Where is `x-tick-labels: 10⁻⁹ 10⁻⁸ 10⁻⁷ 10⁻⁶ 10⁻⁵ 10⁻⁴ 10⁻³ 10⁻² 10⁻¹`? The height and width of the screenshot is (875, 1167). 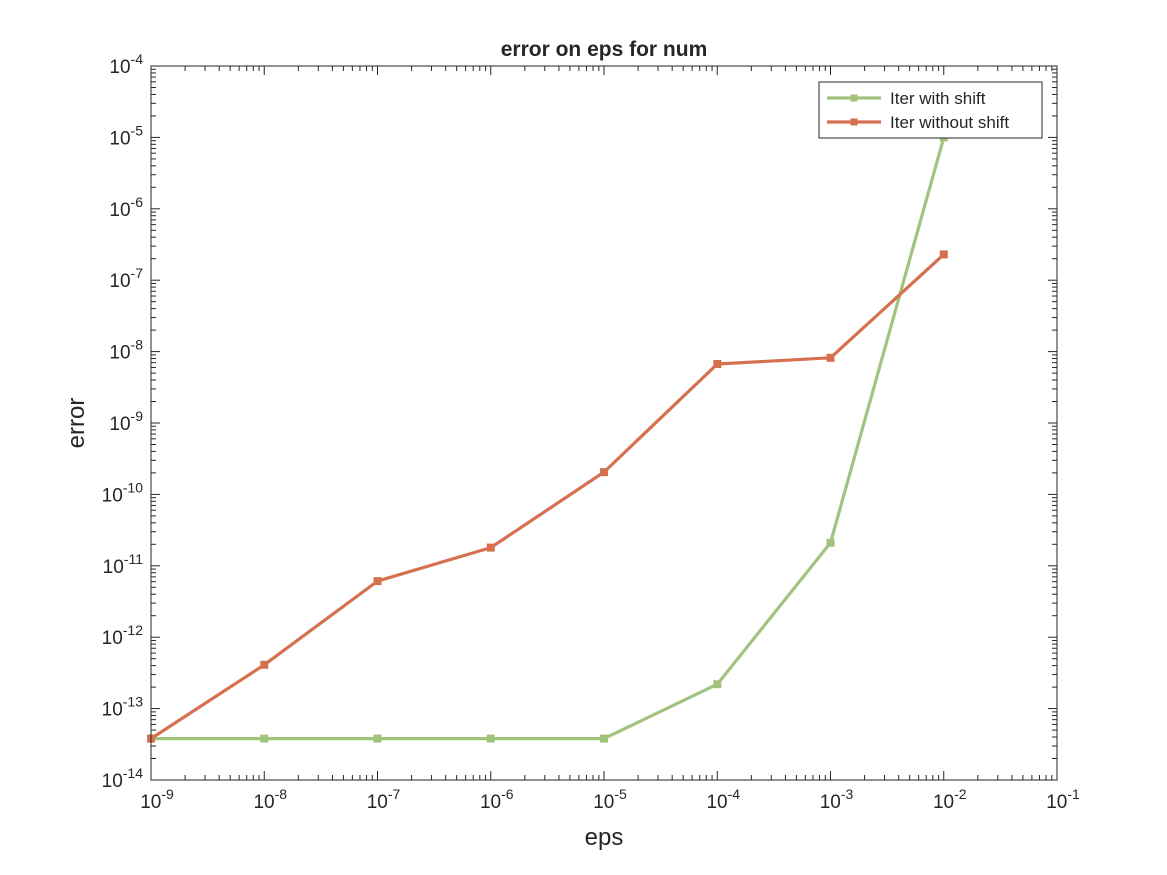 x-tick-labels: 10⁻⁹ 10⁻⁸ 10⁻⁷ 10⁻⁶ 10⁻⁵ 10⁻⁴ 10⁻³ 10⁻² 10⁻¹ is located at coordinates (610, 799).